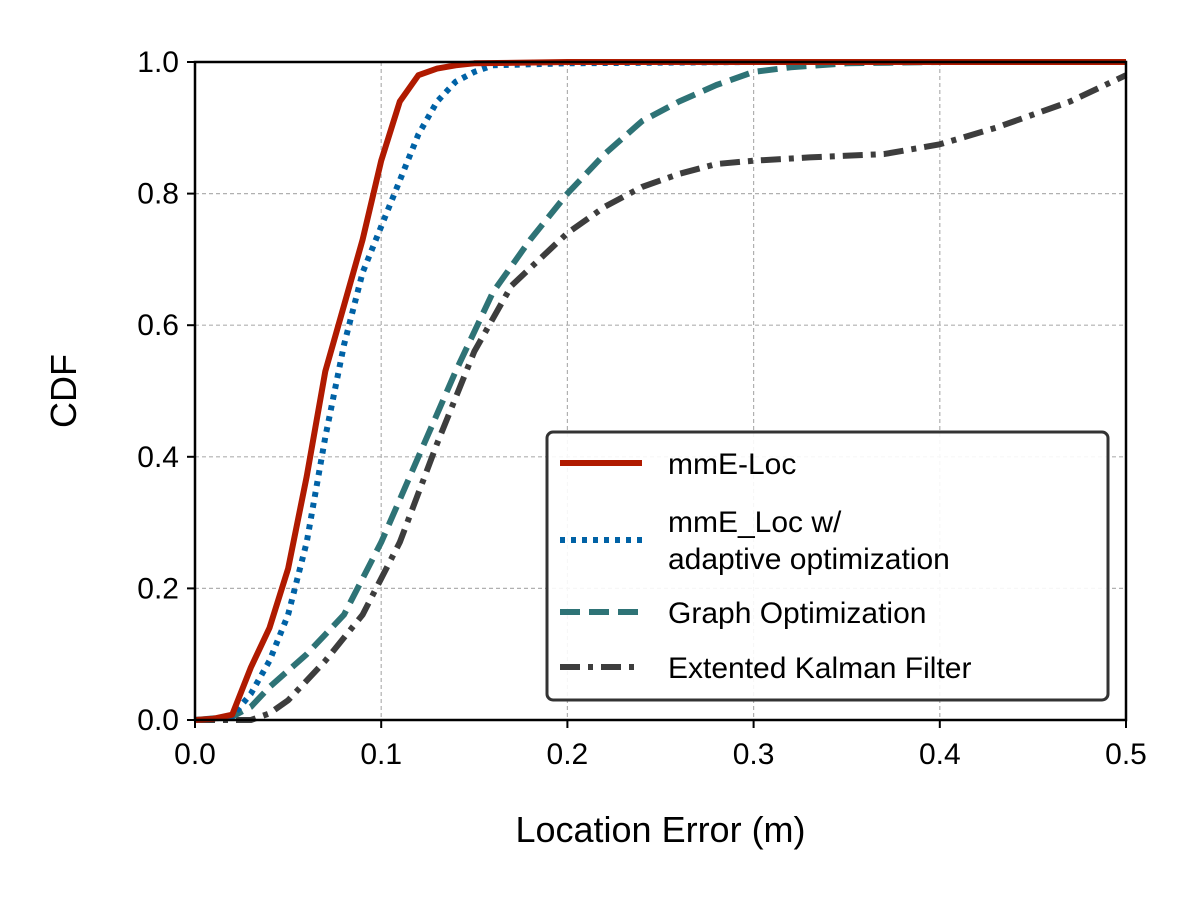  I want to click on y-axis-title: CDF, so click(63, 391).